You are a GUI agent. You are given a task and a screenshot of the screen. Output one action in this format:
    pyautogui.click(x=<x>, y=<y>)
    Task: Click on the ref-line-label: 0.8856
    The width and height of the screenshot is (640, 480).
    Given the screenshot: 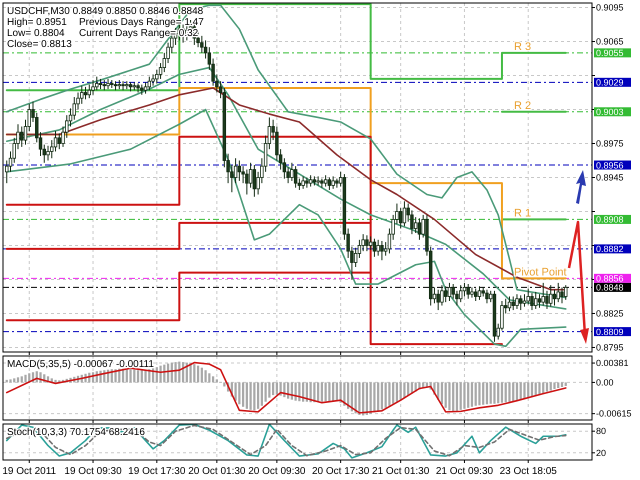 What is the action you would take?
    pyautogui.click(x=610, y=279)
    